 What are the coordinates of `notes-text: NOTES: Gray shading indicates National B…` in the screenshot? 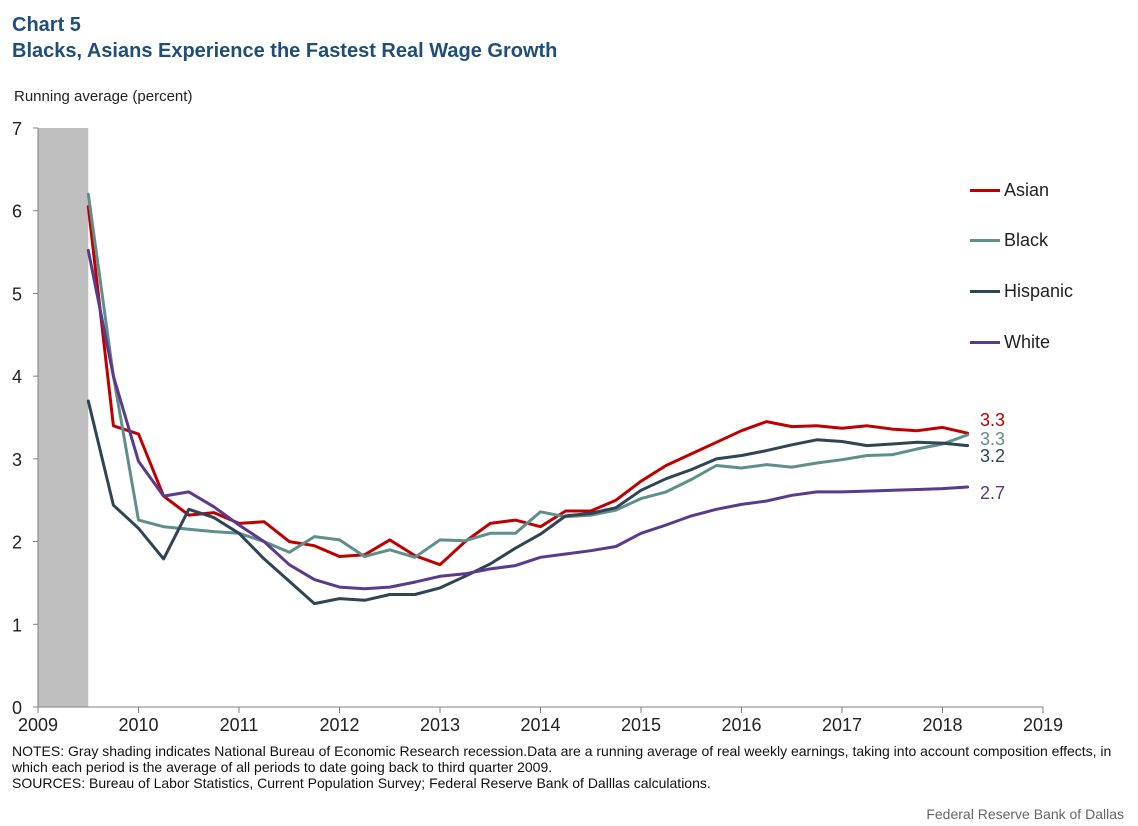 It's located at (562, 759).